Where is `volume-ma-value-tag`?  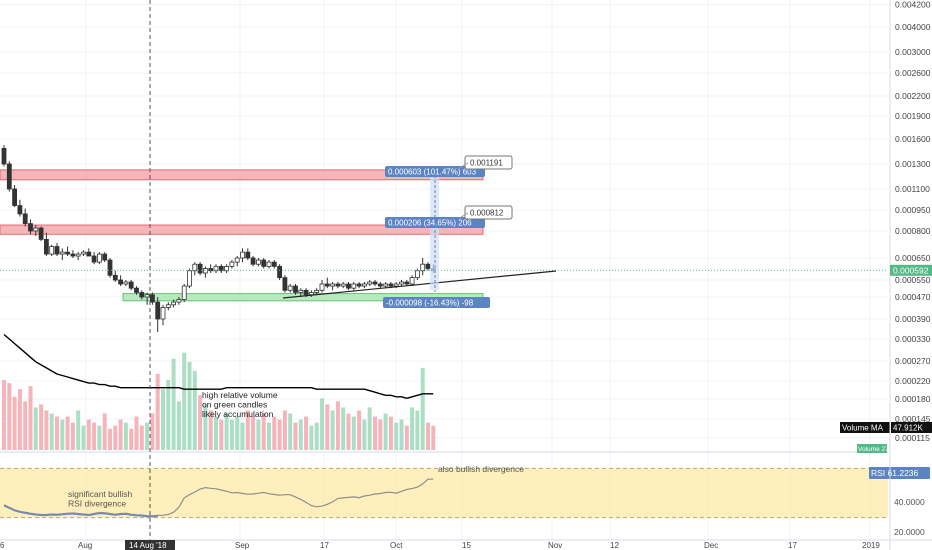 volume-ma-value-tag is located at coordinates (911, 427).